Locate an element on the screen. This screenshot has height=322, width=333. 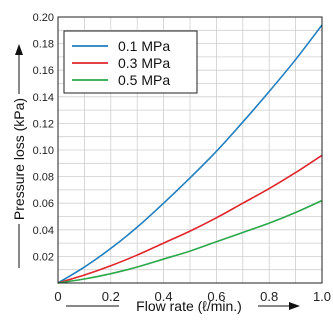
legend-label: 0.1 MPa is located at coordinates (144, 46).